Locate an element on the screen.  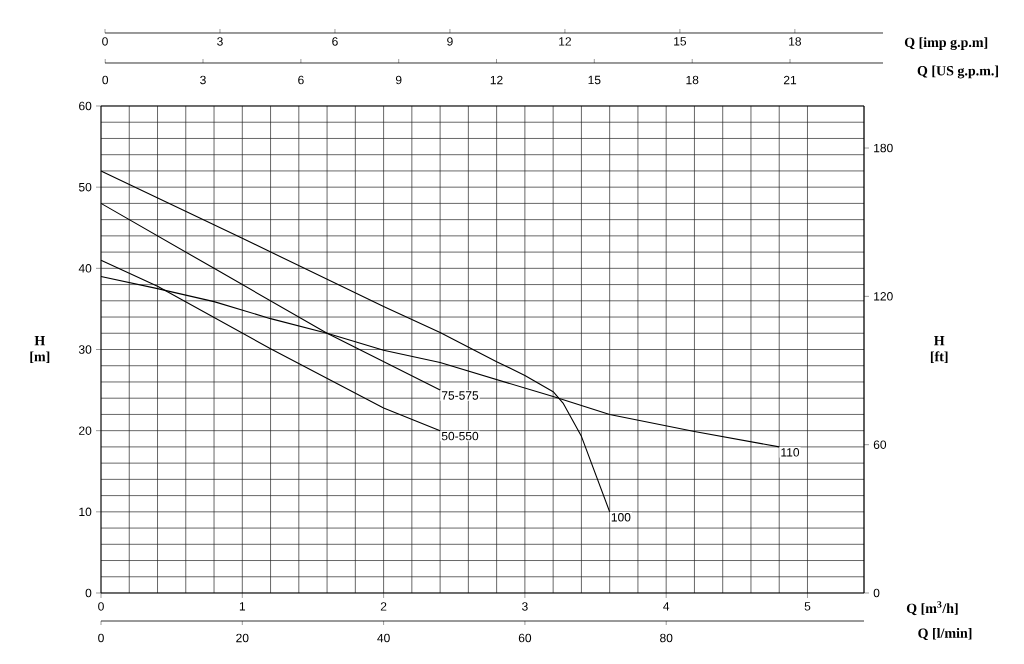
y2-tick-label: 180 is located at coordinates (883, 148).